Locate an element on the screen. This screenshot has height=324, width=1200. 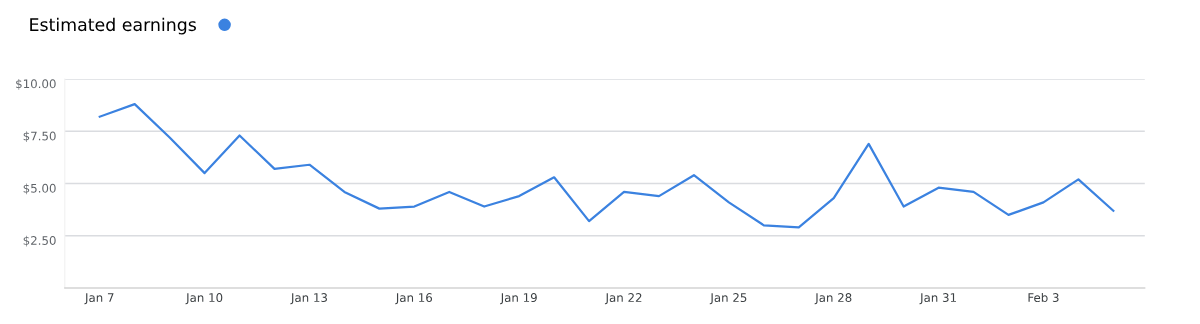
y-tick-label: $2.50 is located at coordinates (39, 241).